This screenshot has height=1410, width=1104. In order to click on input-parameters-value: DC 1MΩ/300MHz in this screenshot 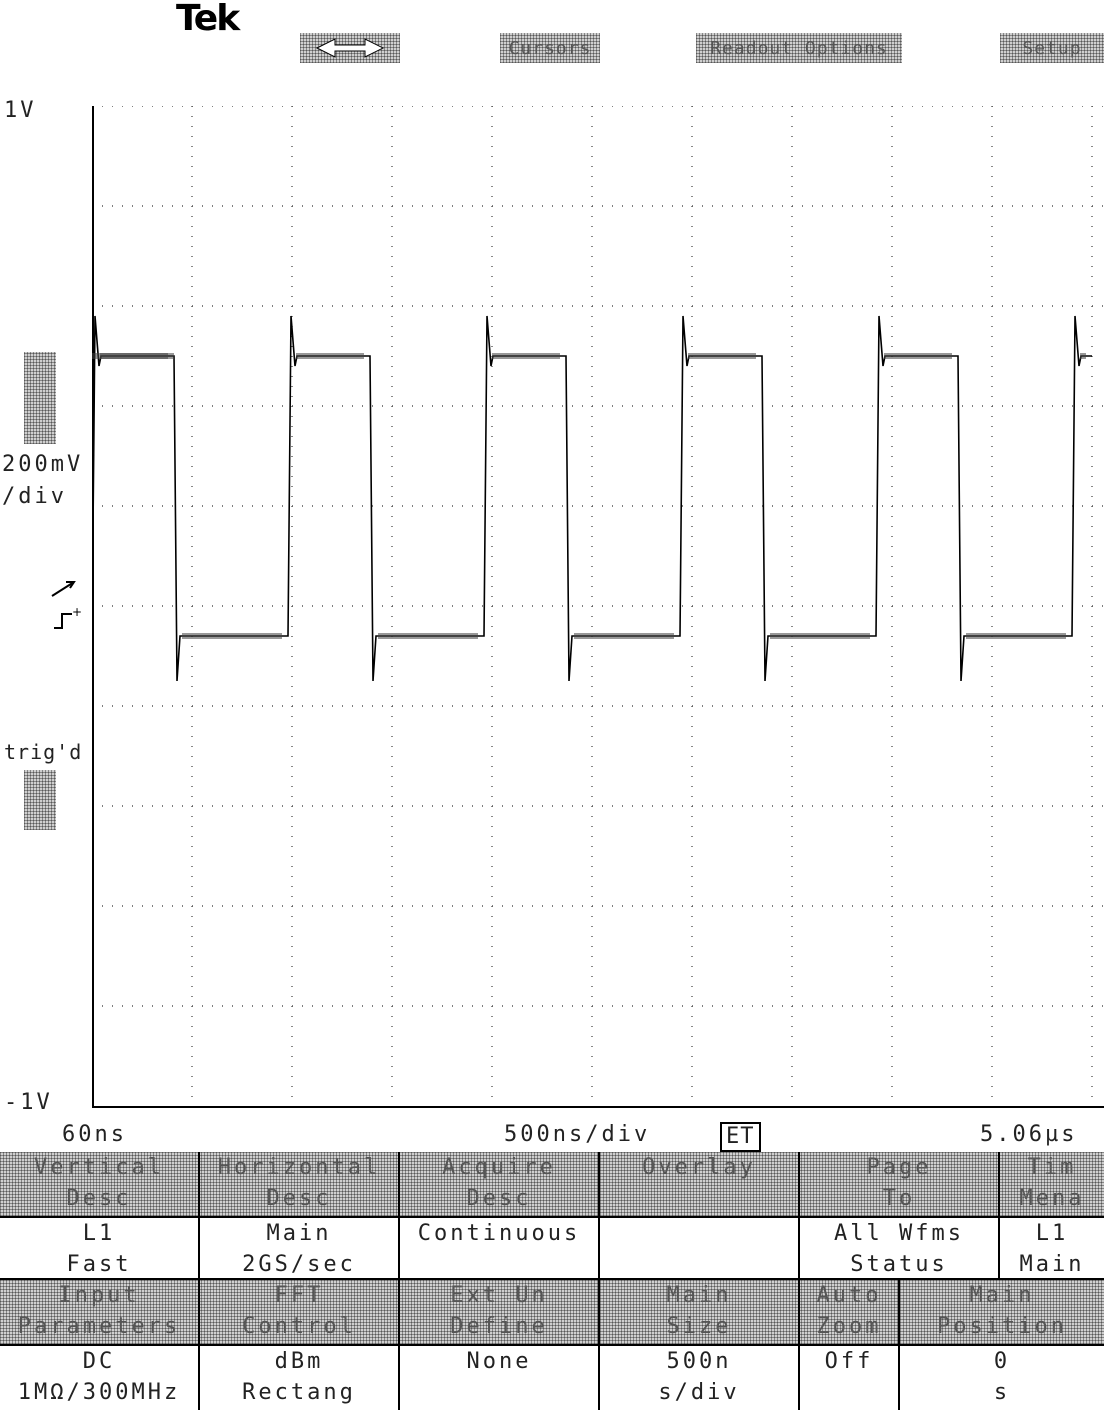, I will do `click(100, 1378)`.